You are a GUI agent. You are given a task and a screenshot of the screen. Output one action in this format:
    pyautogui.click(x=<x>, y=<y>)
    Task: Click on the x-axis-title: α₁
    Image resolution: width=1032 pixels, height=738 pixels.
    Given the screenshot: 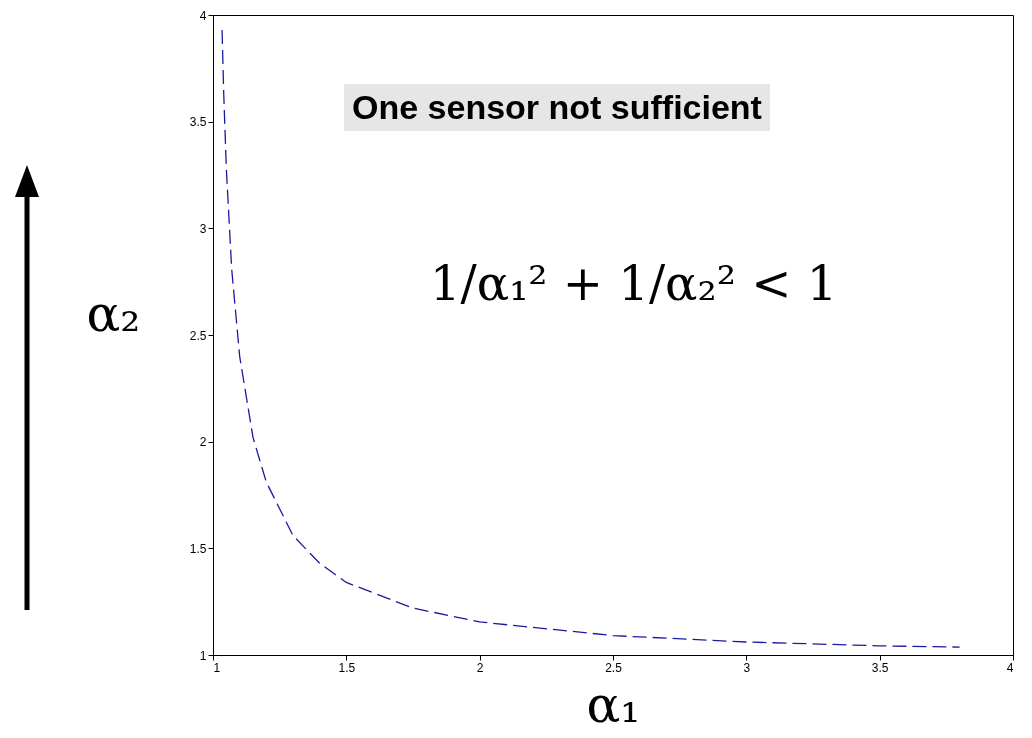 What is the action you would take?
    pyautogui.click(x=613, y=704)
    